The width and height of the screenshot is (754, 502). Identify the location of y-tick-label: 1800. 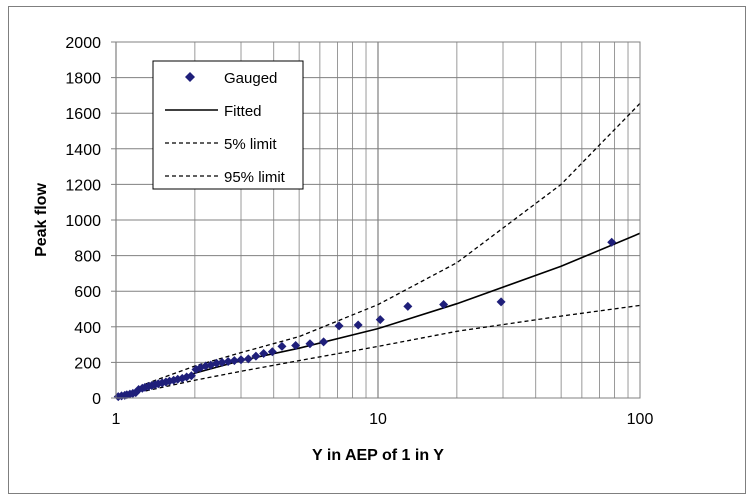
(83, 79).